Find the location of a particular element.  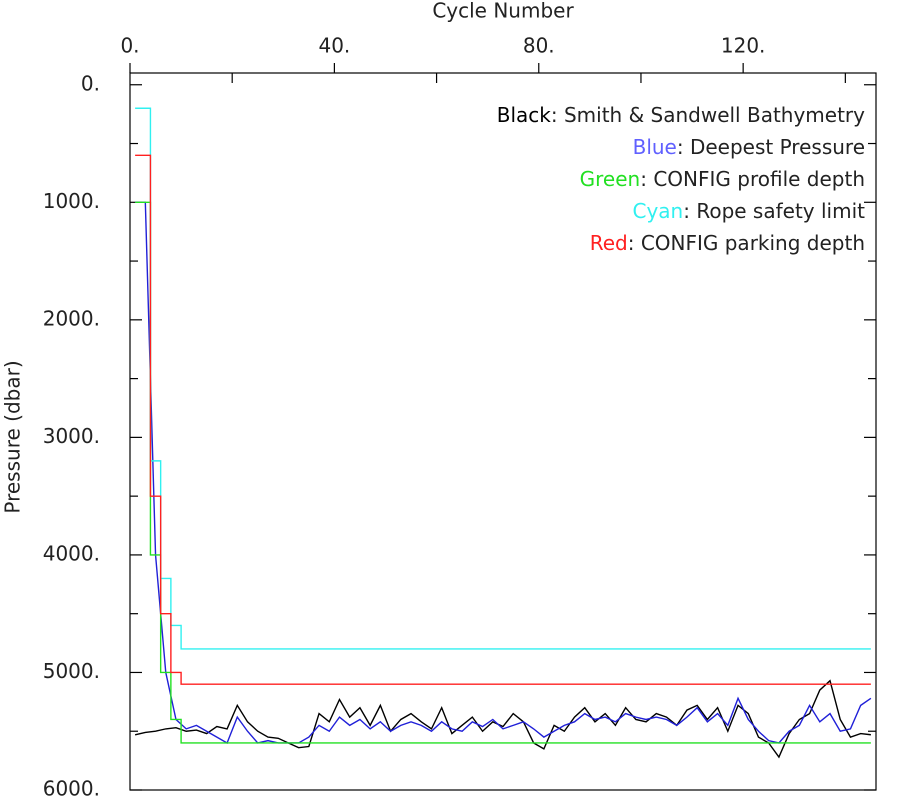

legend-entry: Cyan: Rope safety limit is located at coordinates (749, 211).